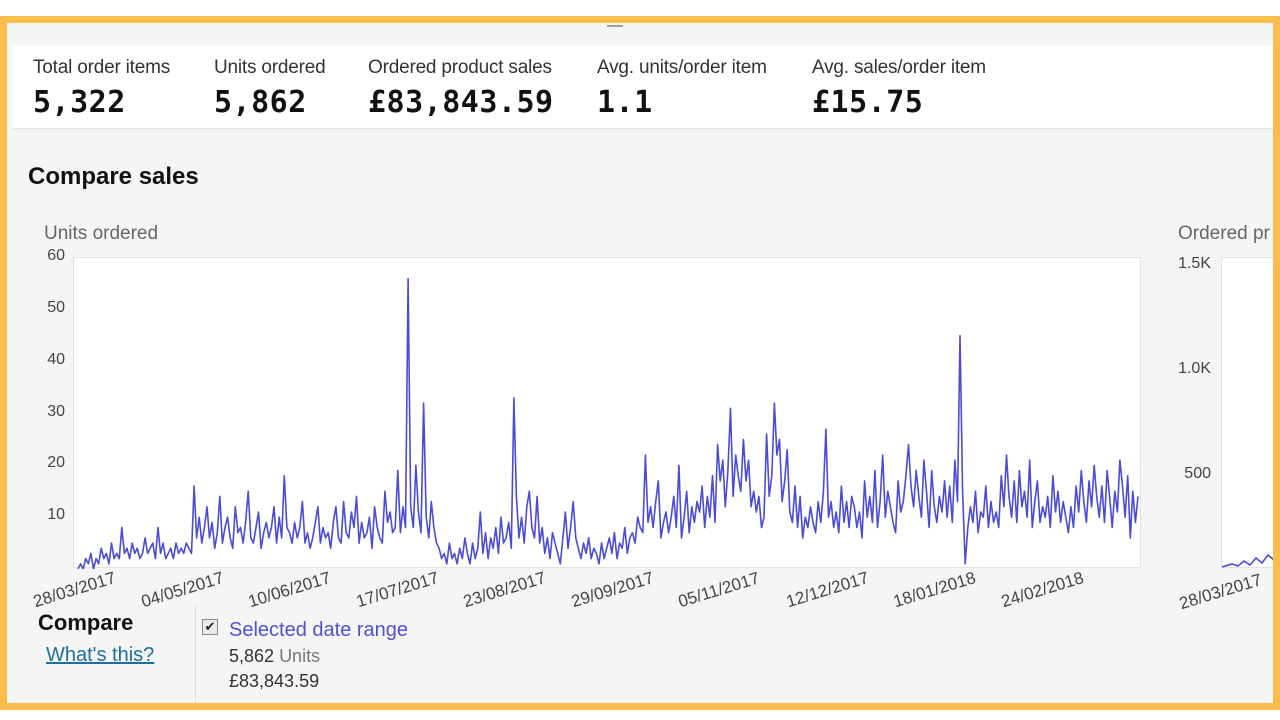 The width and height of the screenshot is (1280, 720). What do you see at coordinates (827, 590) in the screenshot?
I see `x-tick-label: 12/12/2017` at bounding box center [827, 590].